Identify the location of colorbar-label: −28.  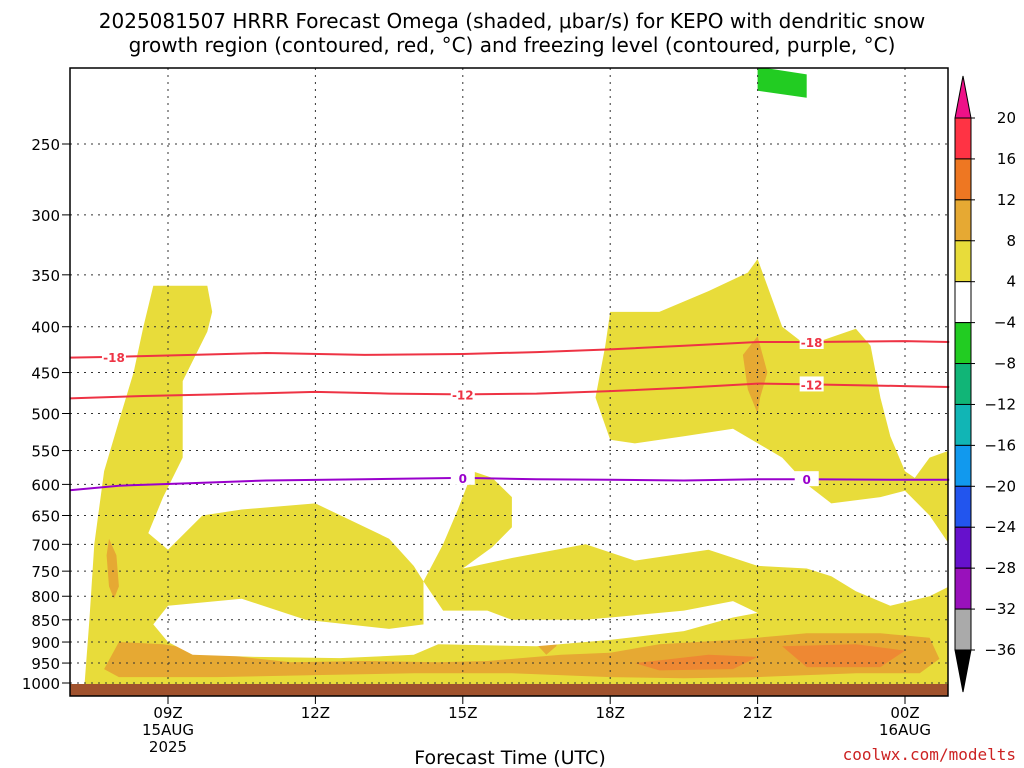
(1000, 568).